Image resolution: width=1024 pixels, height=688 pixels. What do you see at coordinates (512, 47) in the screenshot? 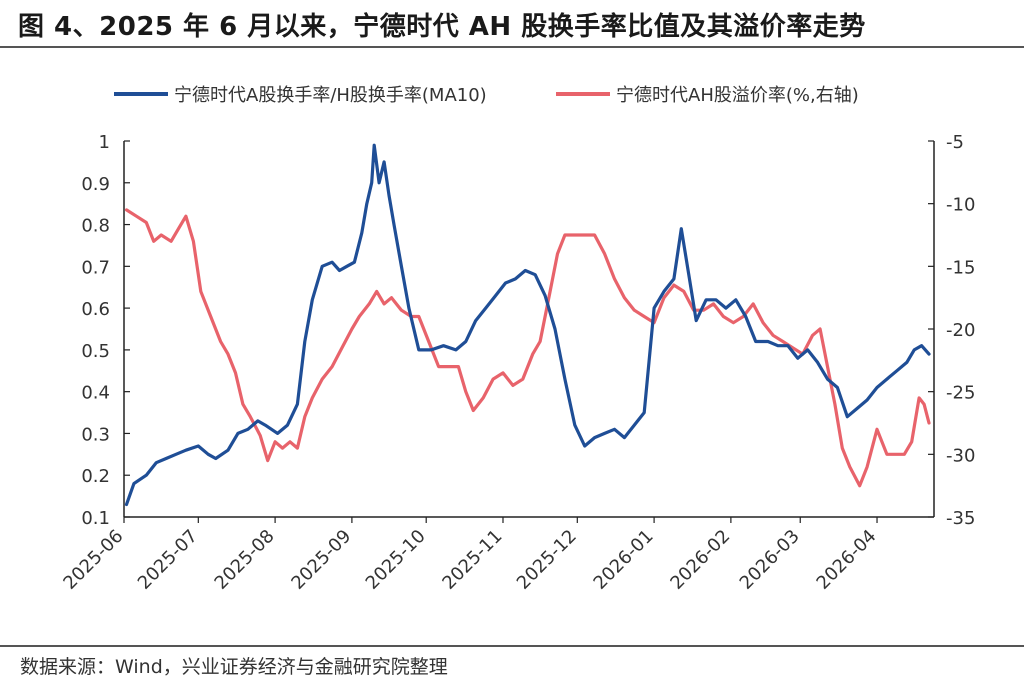
I see `title-divider` at bounding box center [512, 47].